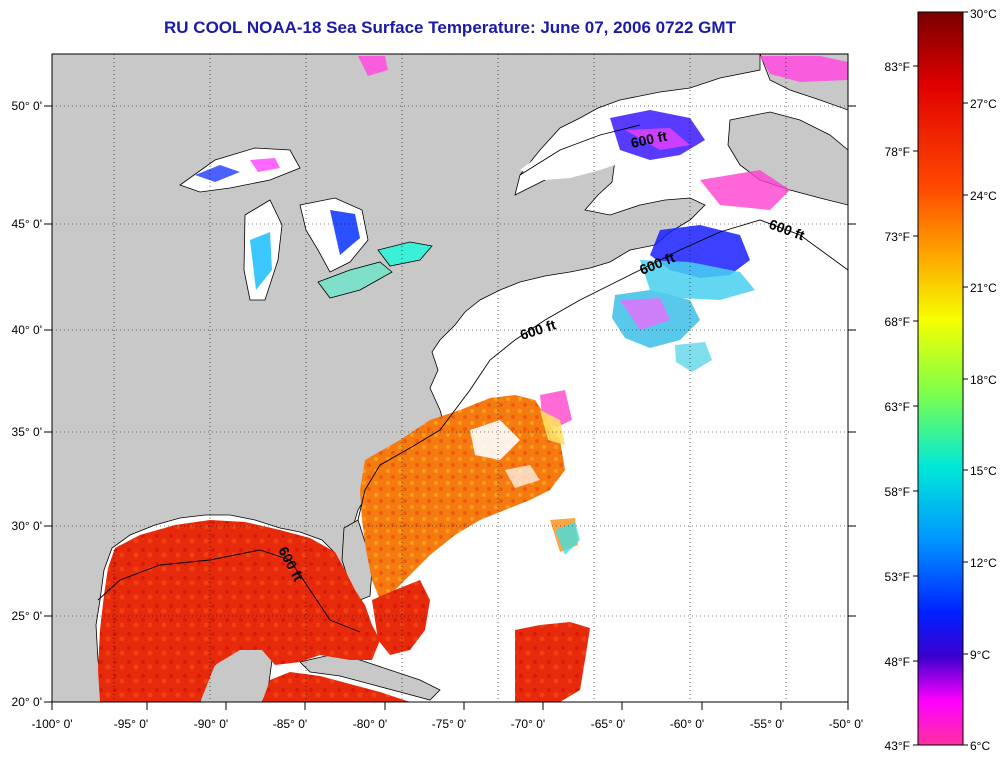  What do you see at coordinates (980, 655) in the screenshot?
I see `colorbar-celsius-label: 9°C` at bounding box center [980, 655].